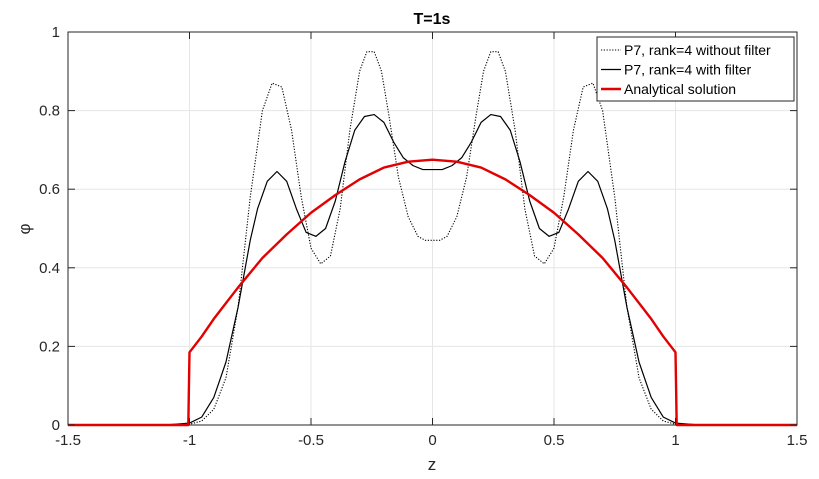 This screenshot has width=819, height=479. I want to click on y-tick-label: 1, so click(56, 32).